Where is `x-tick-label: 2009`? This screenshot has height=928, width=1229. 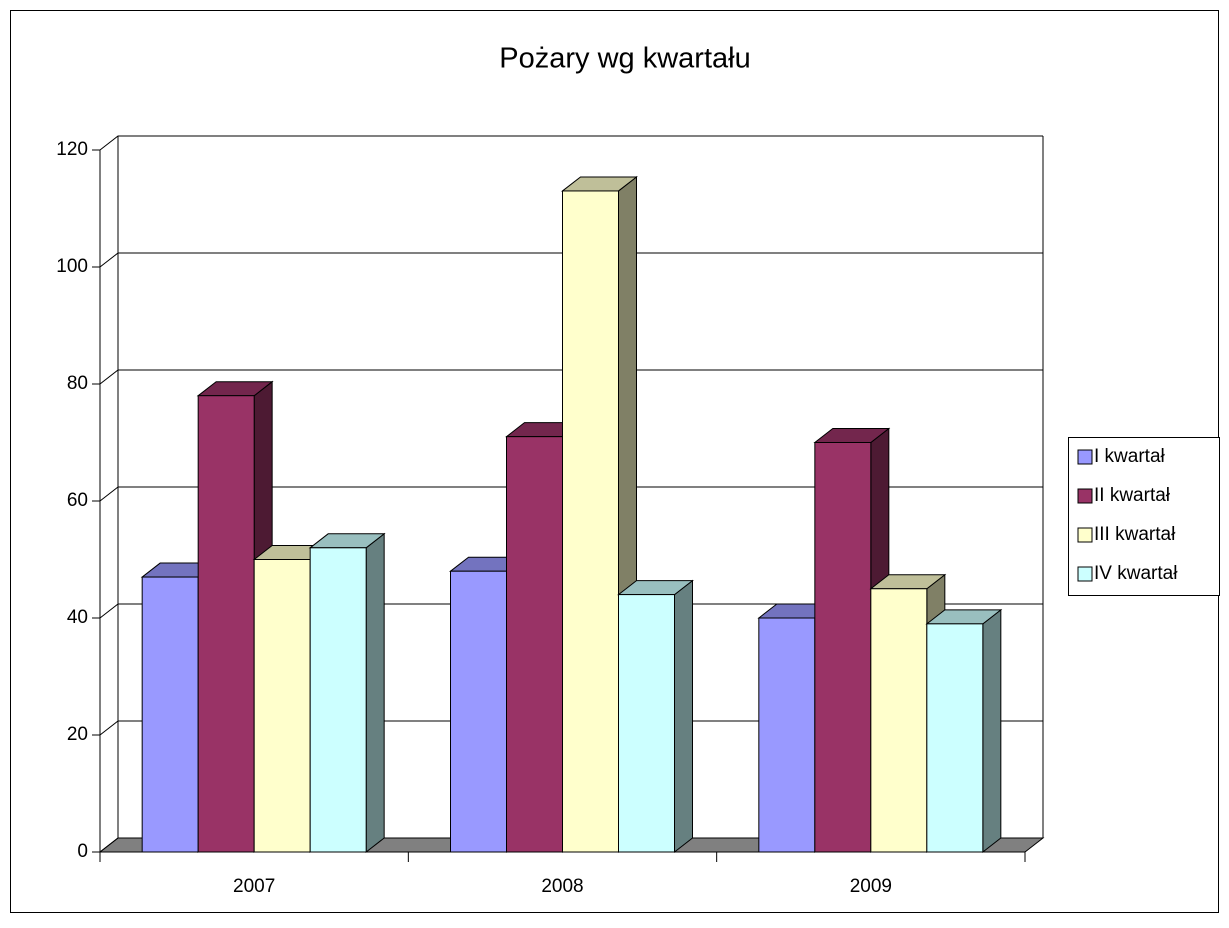
x-tick-label: 2009 is located at coordinates (871, 886).